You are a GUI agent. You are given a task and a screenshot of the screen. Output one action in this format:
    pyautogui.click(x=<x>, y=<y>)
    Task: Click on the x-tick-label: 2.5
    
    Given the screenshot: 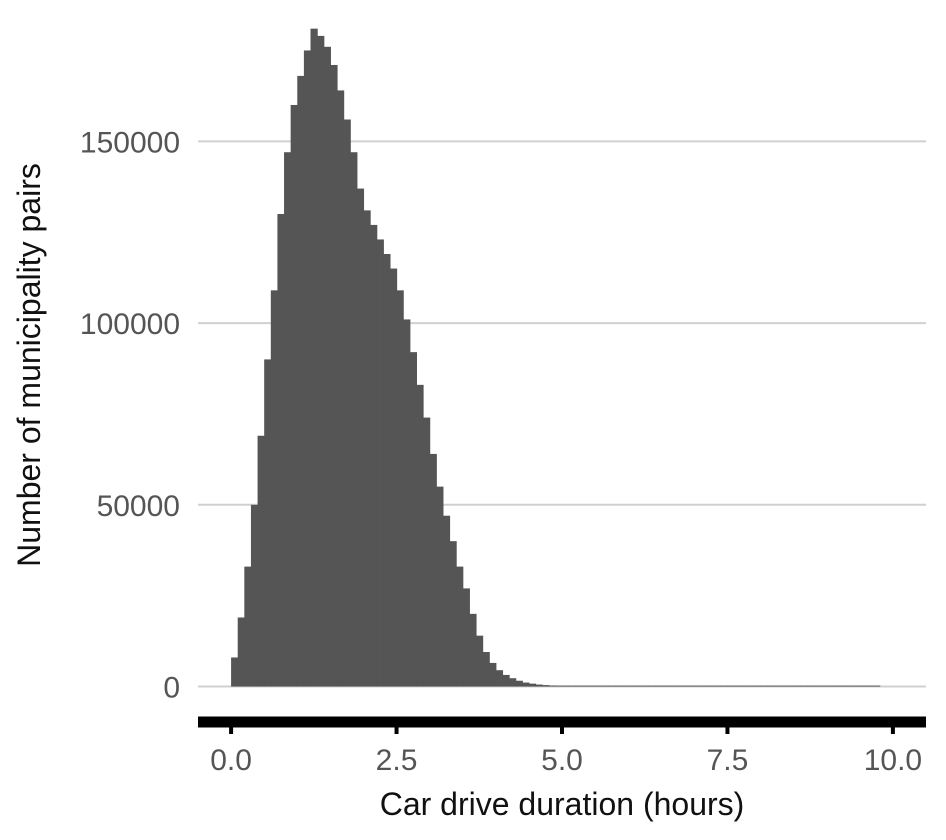 What is the action you would take?
    pyautogui.click(x=397, y=760)
    